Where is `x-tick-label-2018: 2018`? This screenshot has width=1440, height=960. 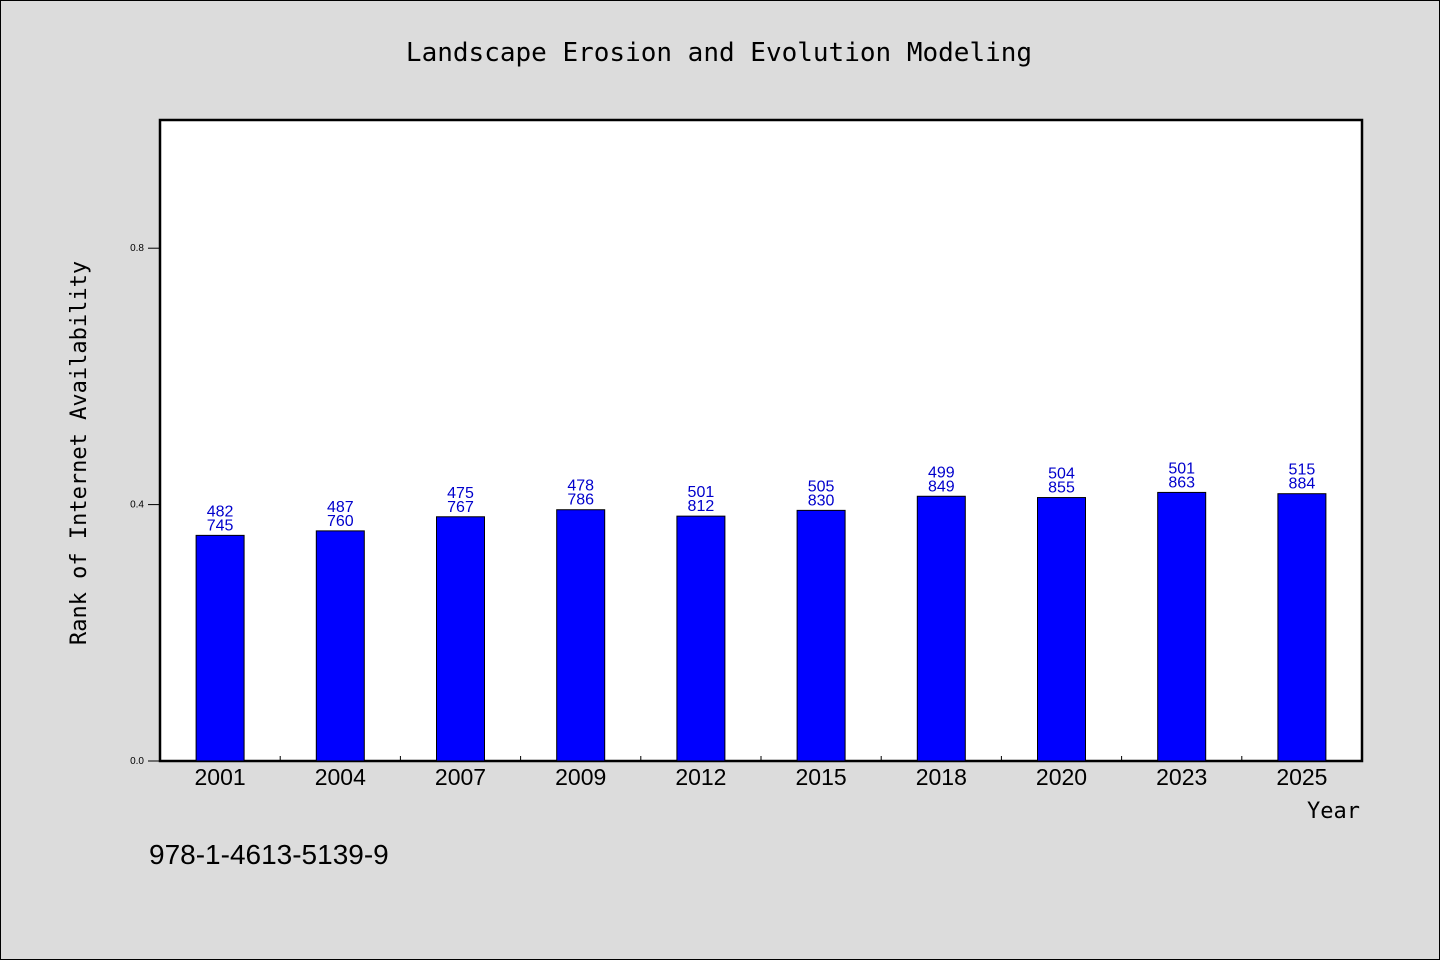 x-tick-label-2018: 2018 is located at coordinates (941, 777).